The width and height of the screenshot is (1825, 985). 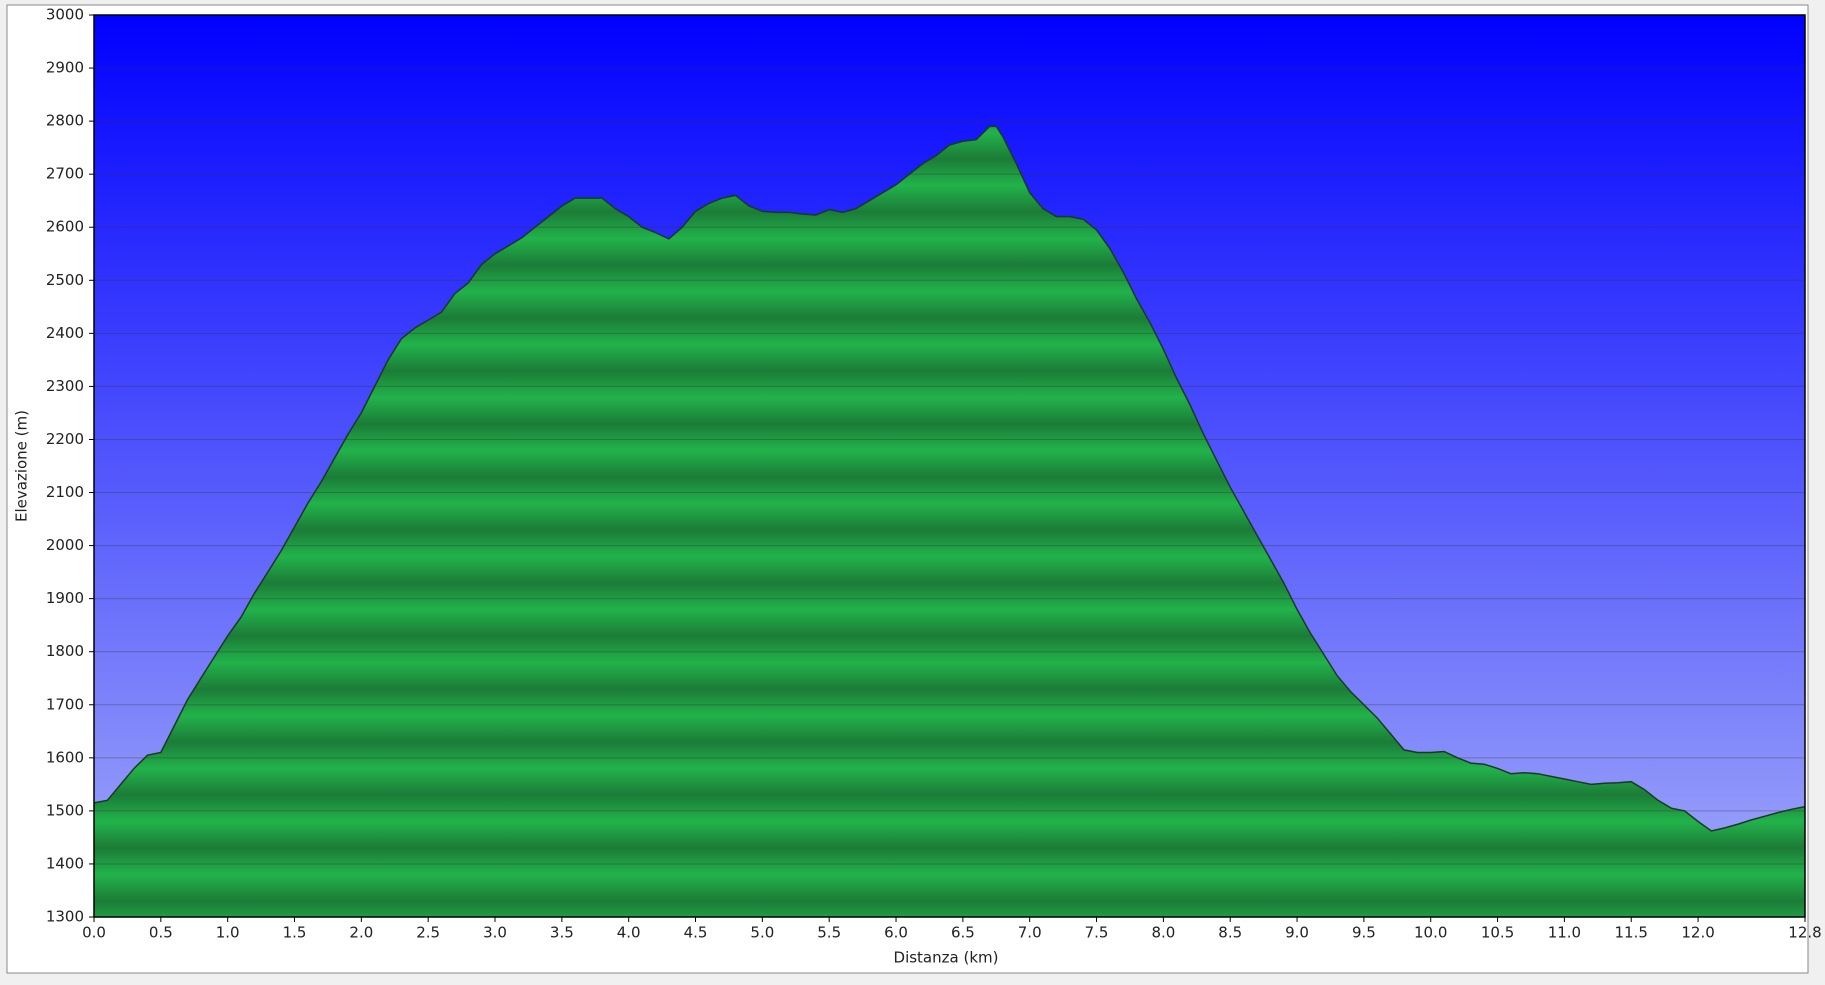 I want to click on x-tick-label: 8.5, so click(x=1230, y=933).